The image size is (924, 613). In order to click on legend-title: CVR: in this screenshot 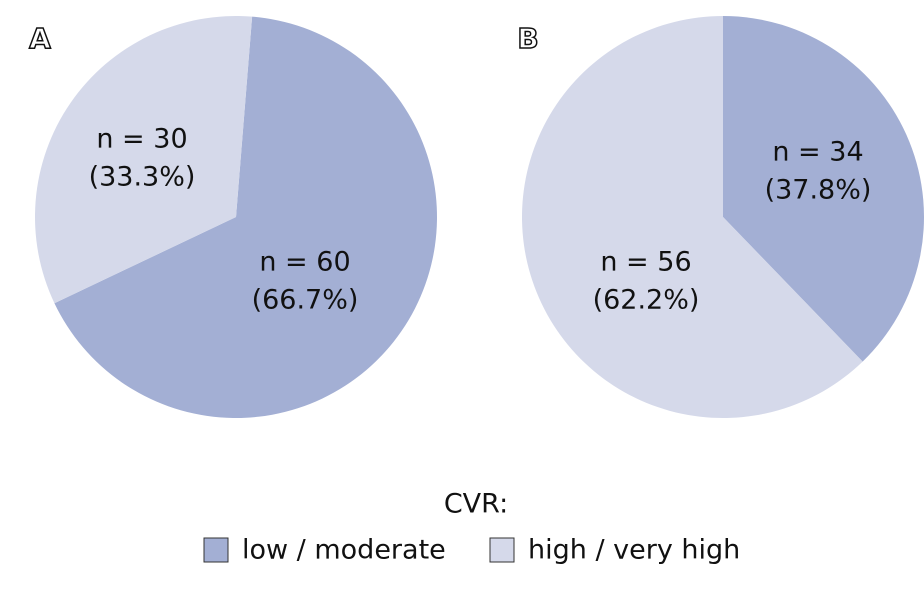, I will do `click(476, 504)`.